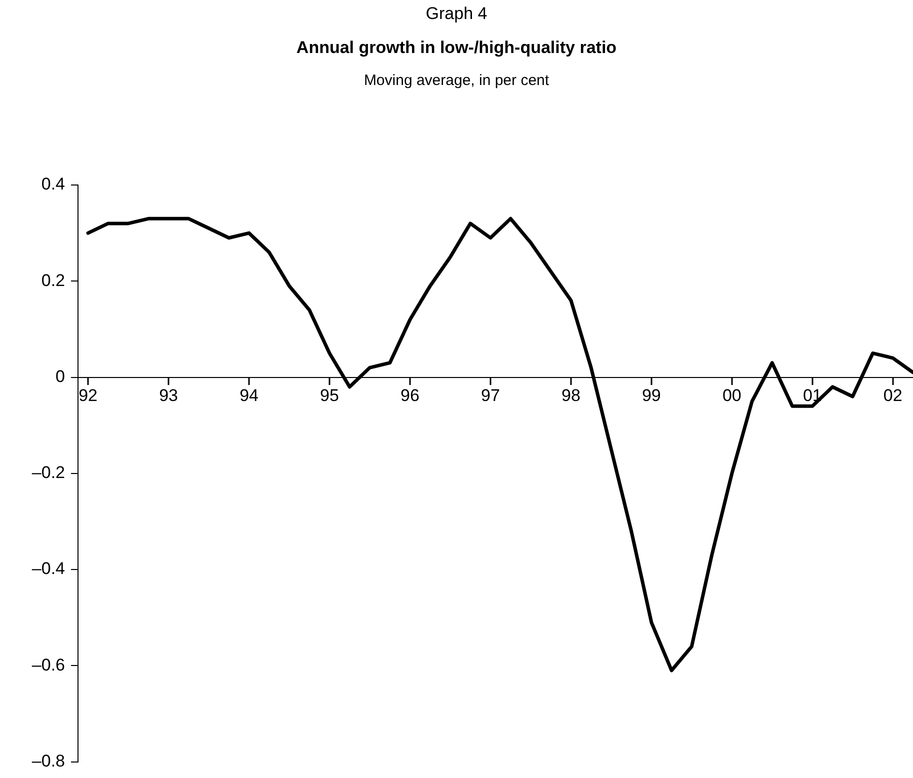 The height and width of the screenshot is (778, 913). Describe the element at coordinates (329, 396) in the screenshot. I see `x-tick-label: 95` at that location.